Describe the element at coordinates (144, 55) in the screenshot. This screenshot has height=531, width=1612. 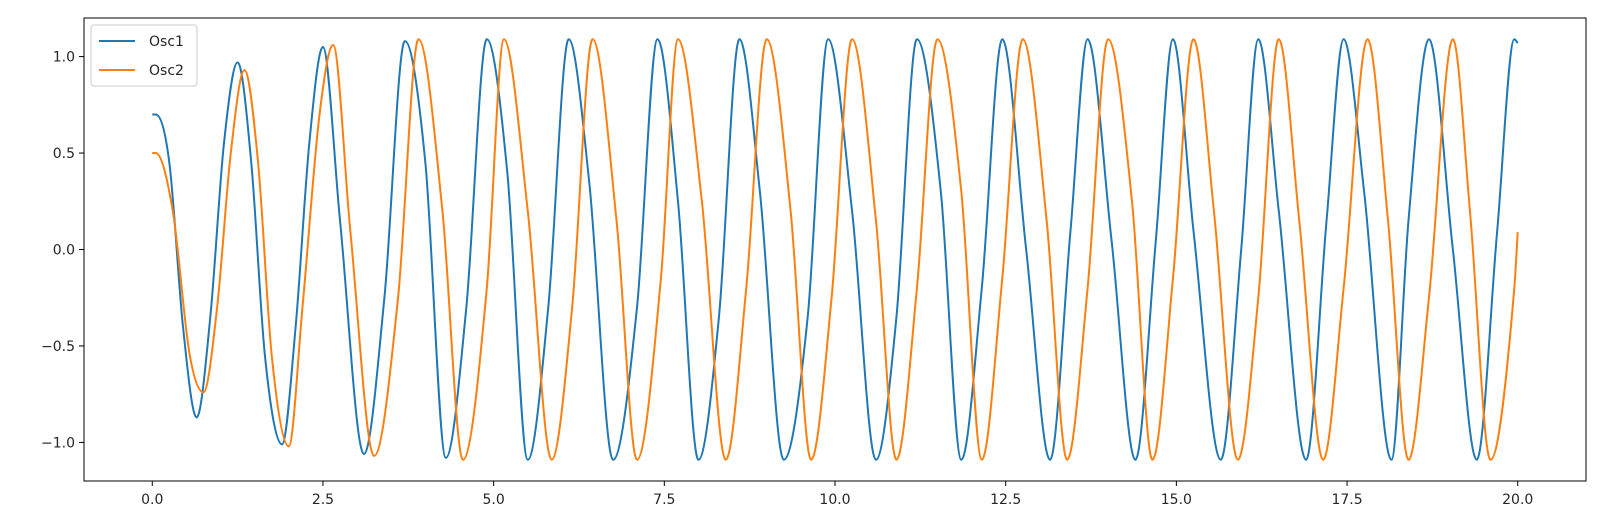
I see `legend: Osc1 Osc2` at that location.